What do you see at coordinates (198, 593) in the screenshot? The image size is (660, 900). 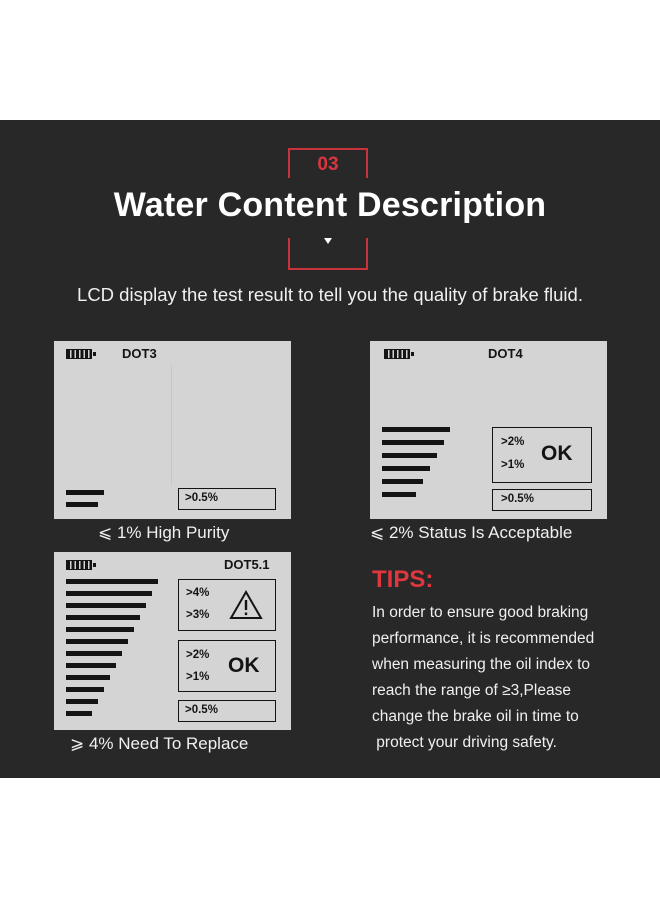 I see `reading-value: >4%` at bounding box center [198, 593].